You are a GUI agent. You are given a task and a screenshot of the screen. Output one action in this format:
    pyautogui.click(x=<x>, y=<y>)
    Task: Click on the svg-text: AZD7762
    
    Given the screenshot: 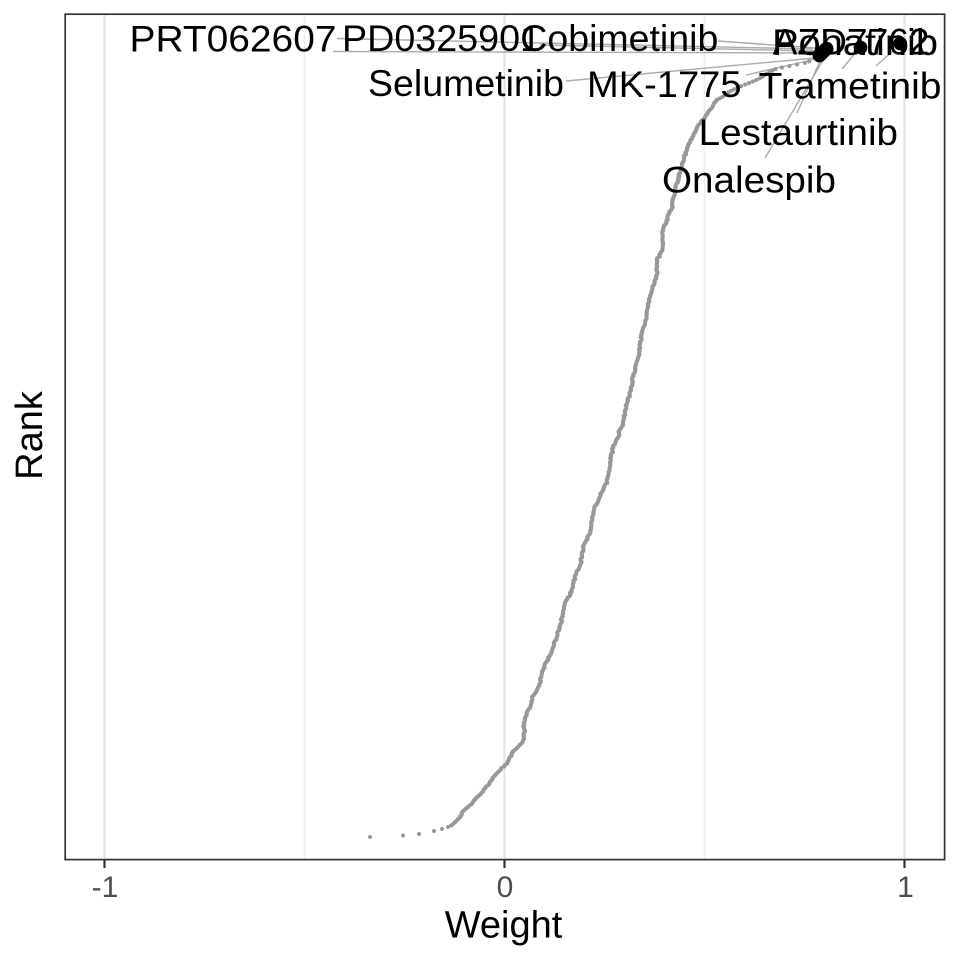 What is the action you would take?
    pyautogui.click(x=851, y=42)
    